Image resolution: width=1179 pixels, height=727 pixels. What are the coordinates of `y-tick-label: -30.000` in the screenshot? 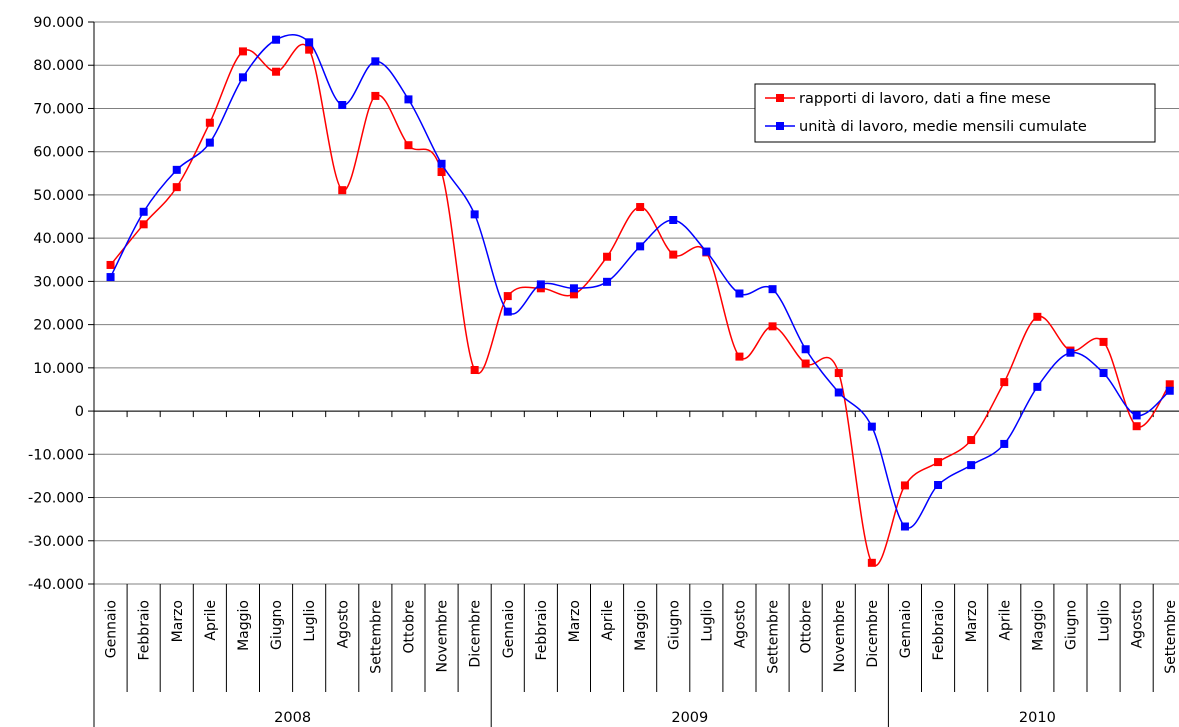 It's located at (56, 542).